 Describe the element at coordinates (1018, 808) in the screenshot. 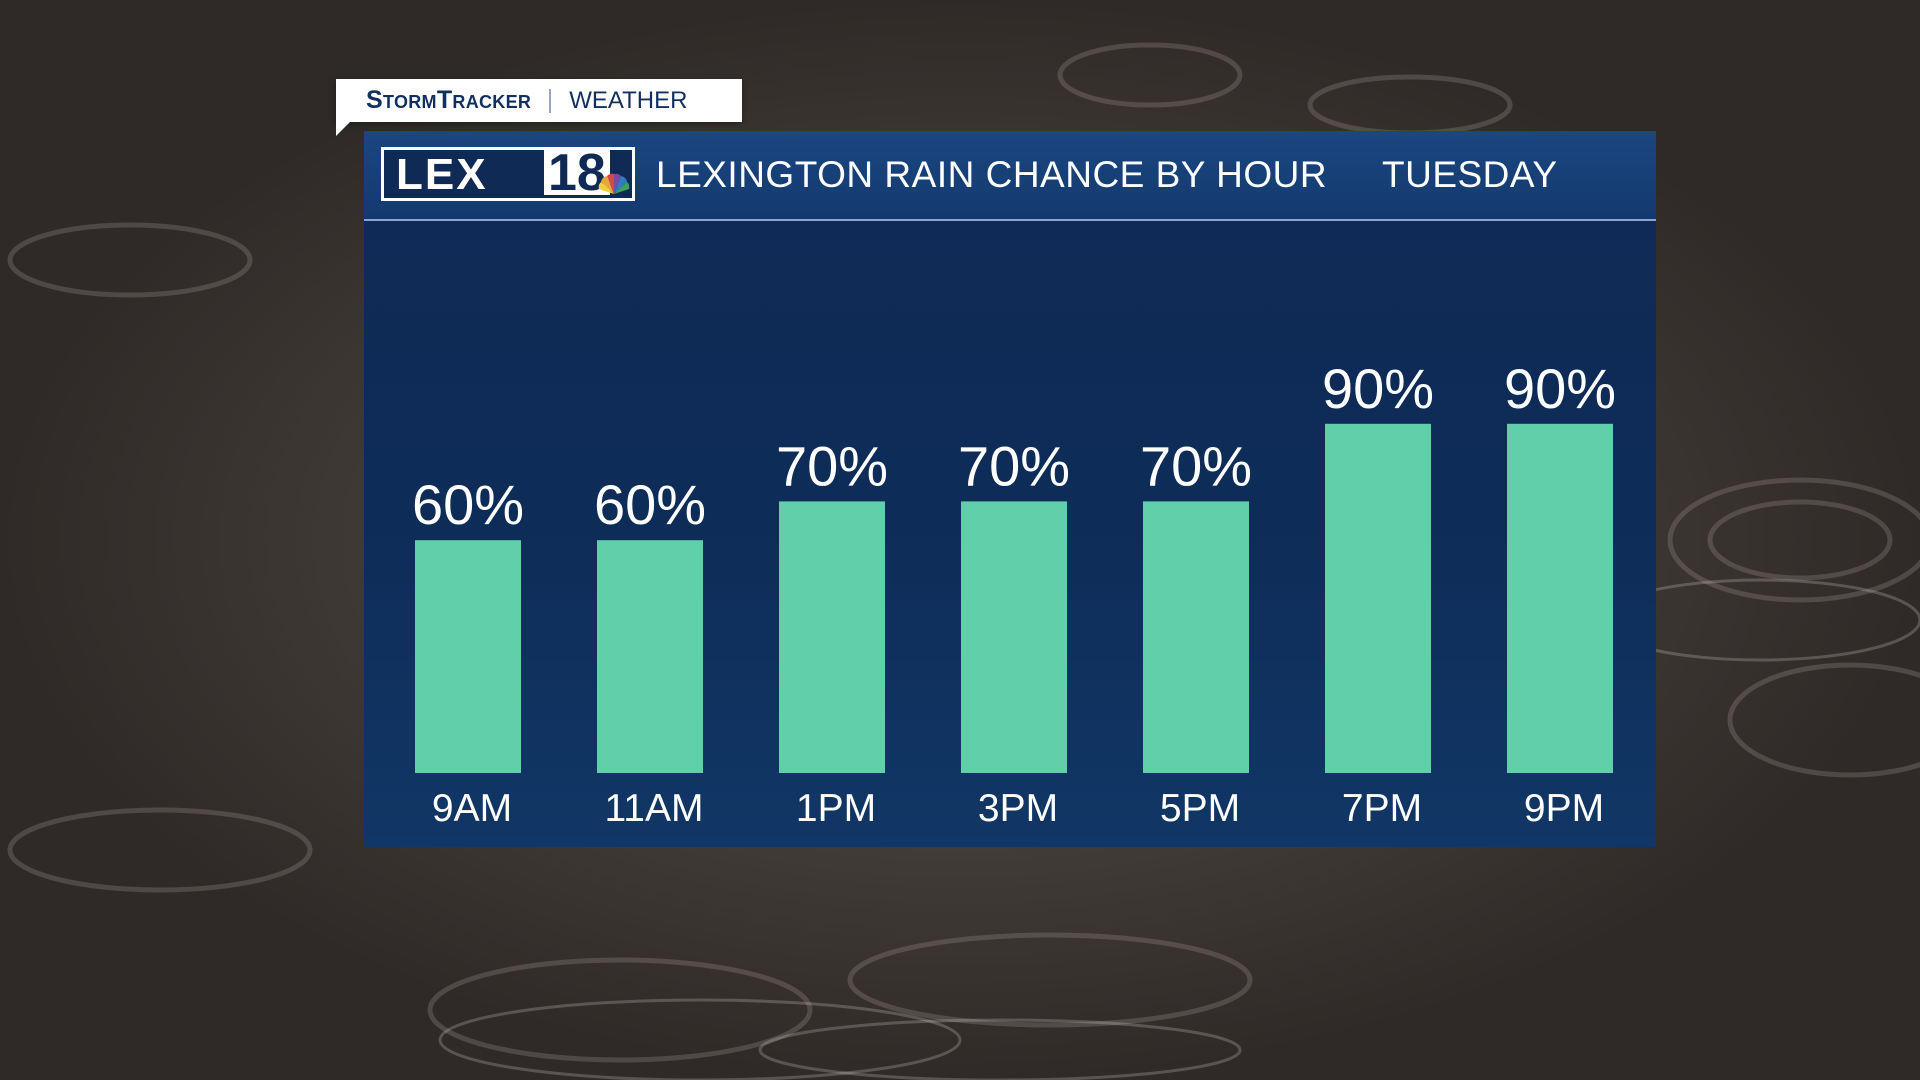

I see `category-label-3pm: 3PM` at that location.